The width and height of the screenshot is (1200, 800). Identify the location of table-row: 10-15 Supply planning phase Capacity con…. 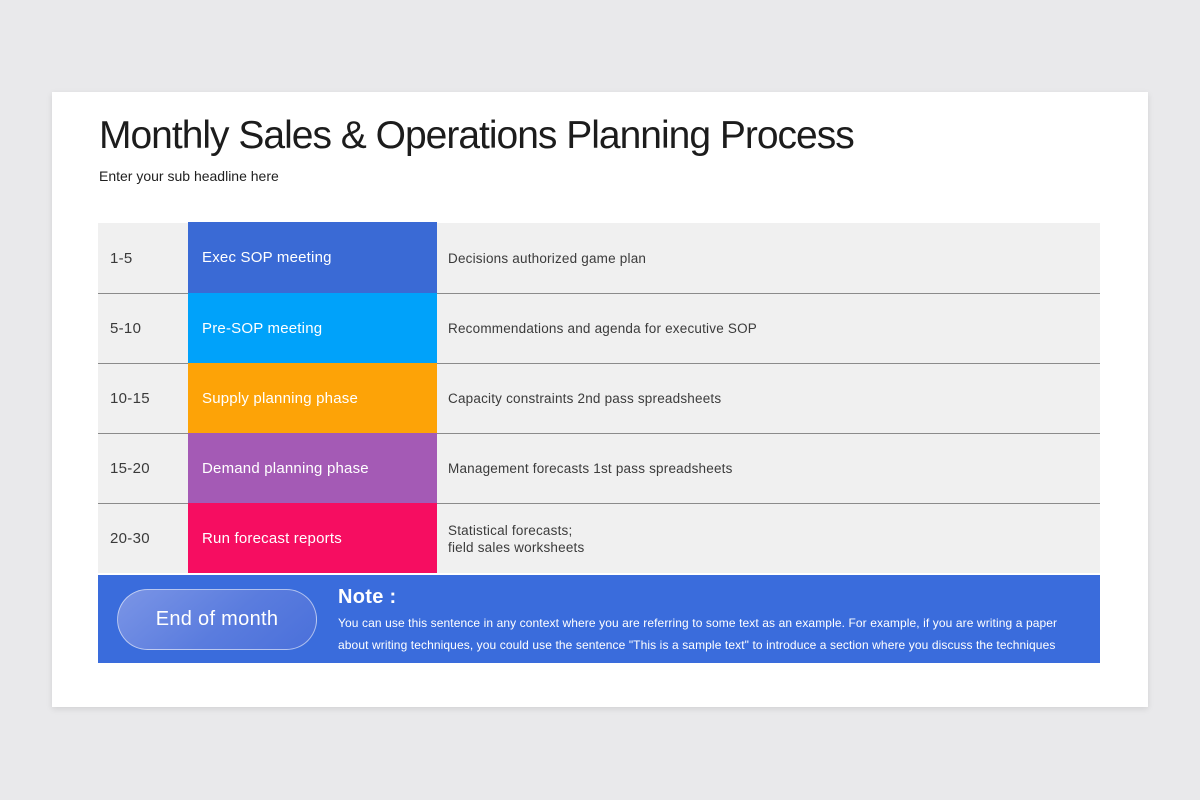
(599, 398).